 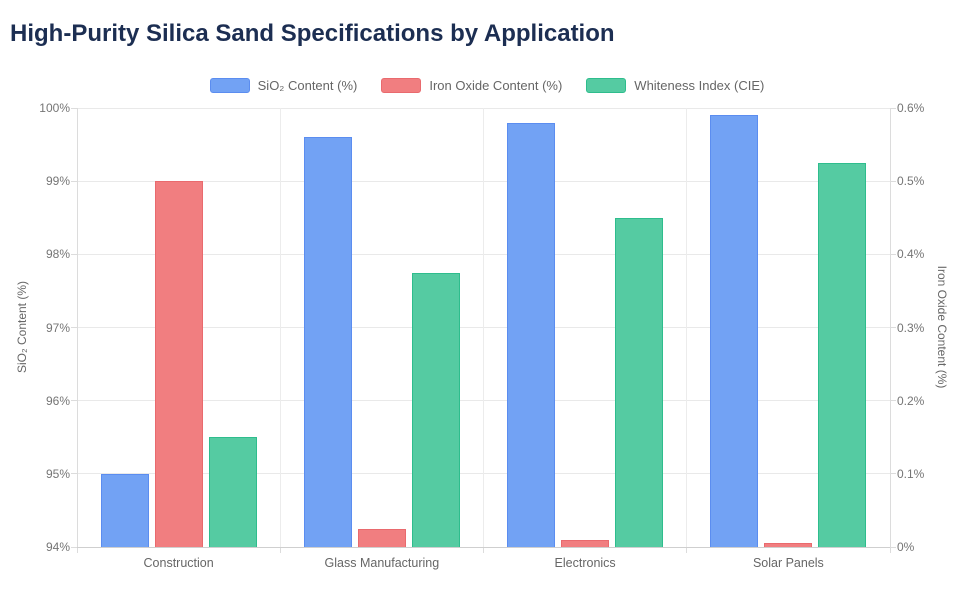 What do you see at coordinates (382, 563) in the screenshot?
I see `x-axis-category-label: Glass Manufacturing` at bounding box center [382, 563].